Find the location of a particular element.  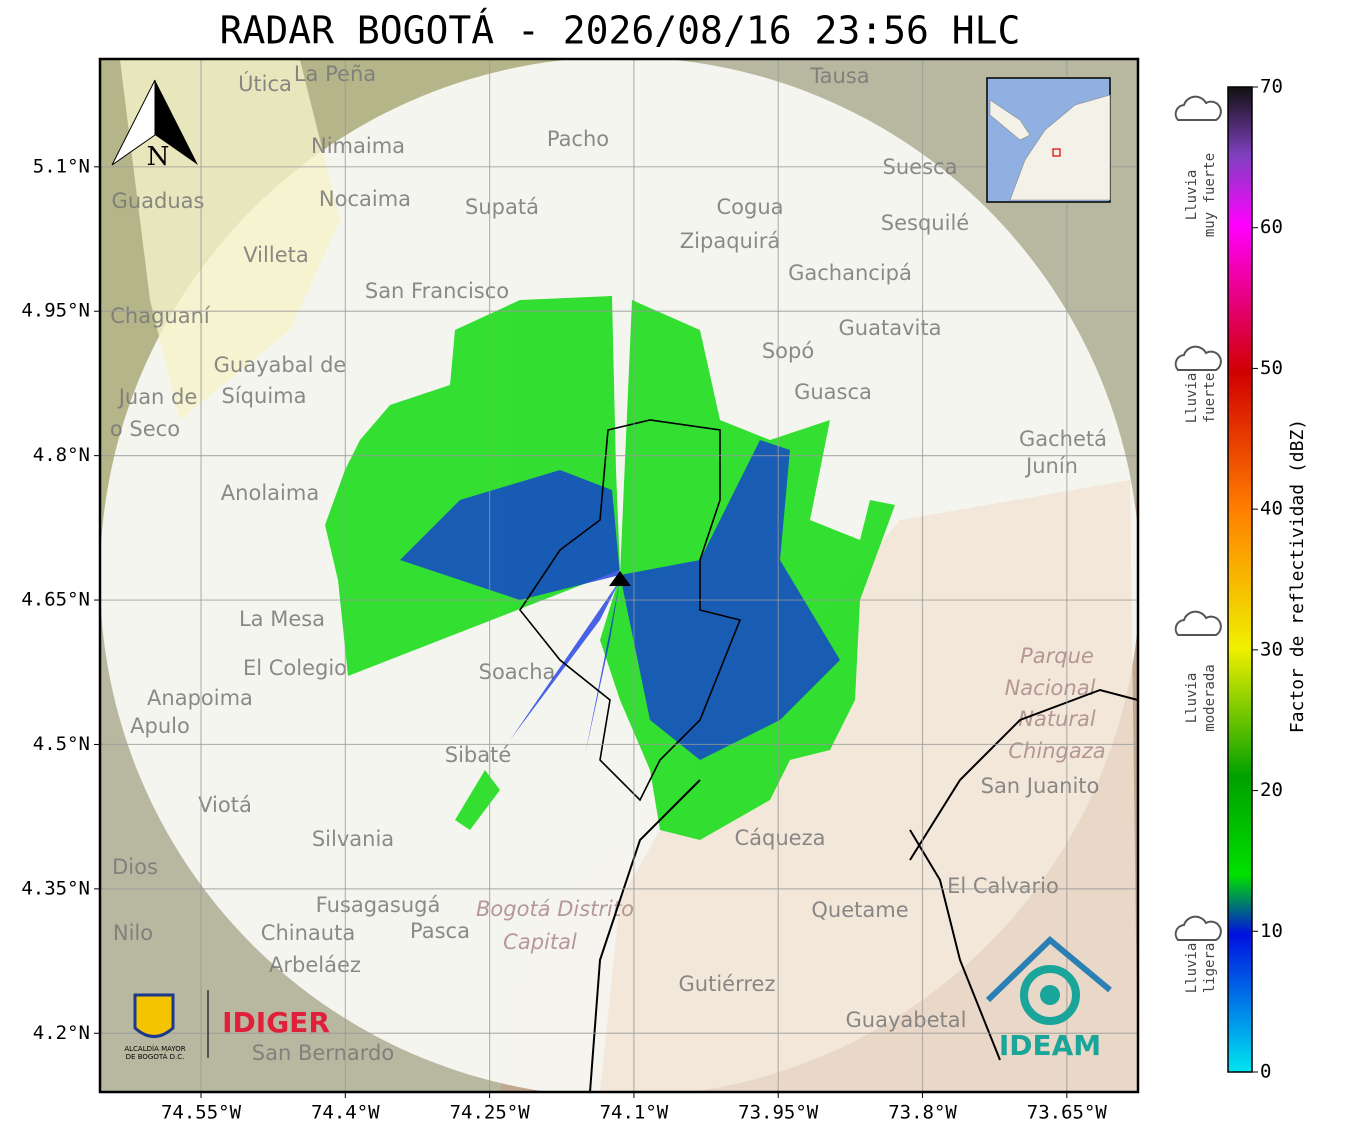

place-label: Sopó is located at coordinates (788, 351).